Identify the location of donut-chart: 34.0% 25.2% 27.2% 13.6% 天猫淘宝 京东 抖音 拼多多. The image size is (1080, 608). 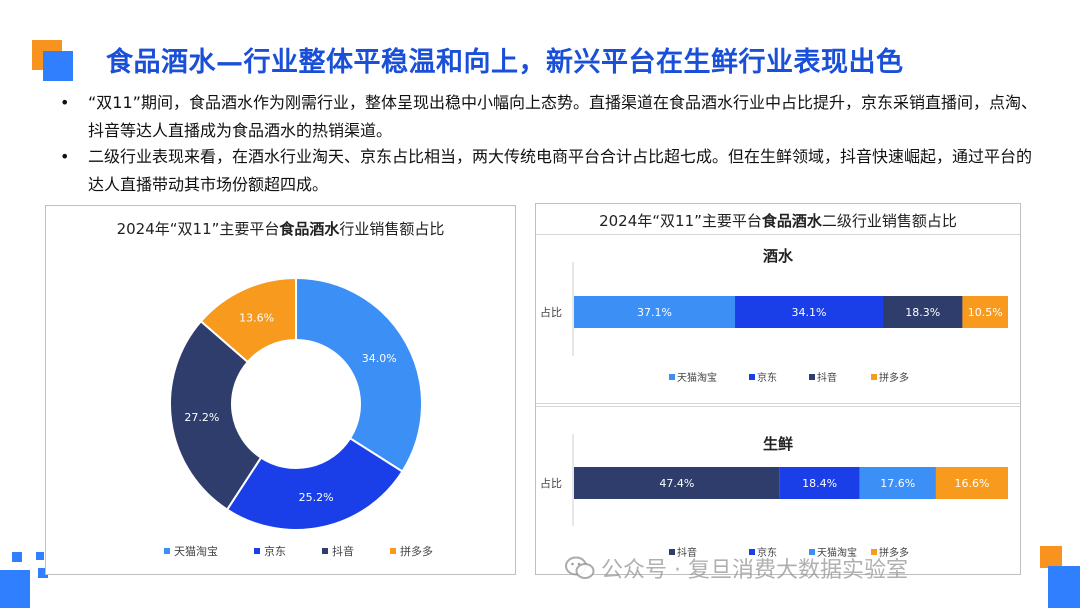
(298, 417).